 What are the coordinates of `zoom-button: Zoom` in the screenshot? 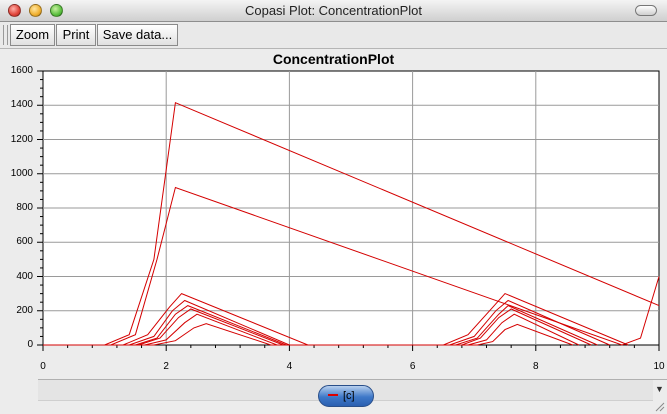 It's located at (32, 35).